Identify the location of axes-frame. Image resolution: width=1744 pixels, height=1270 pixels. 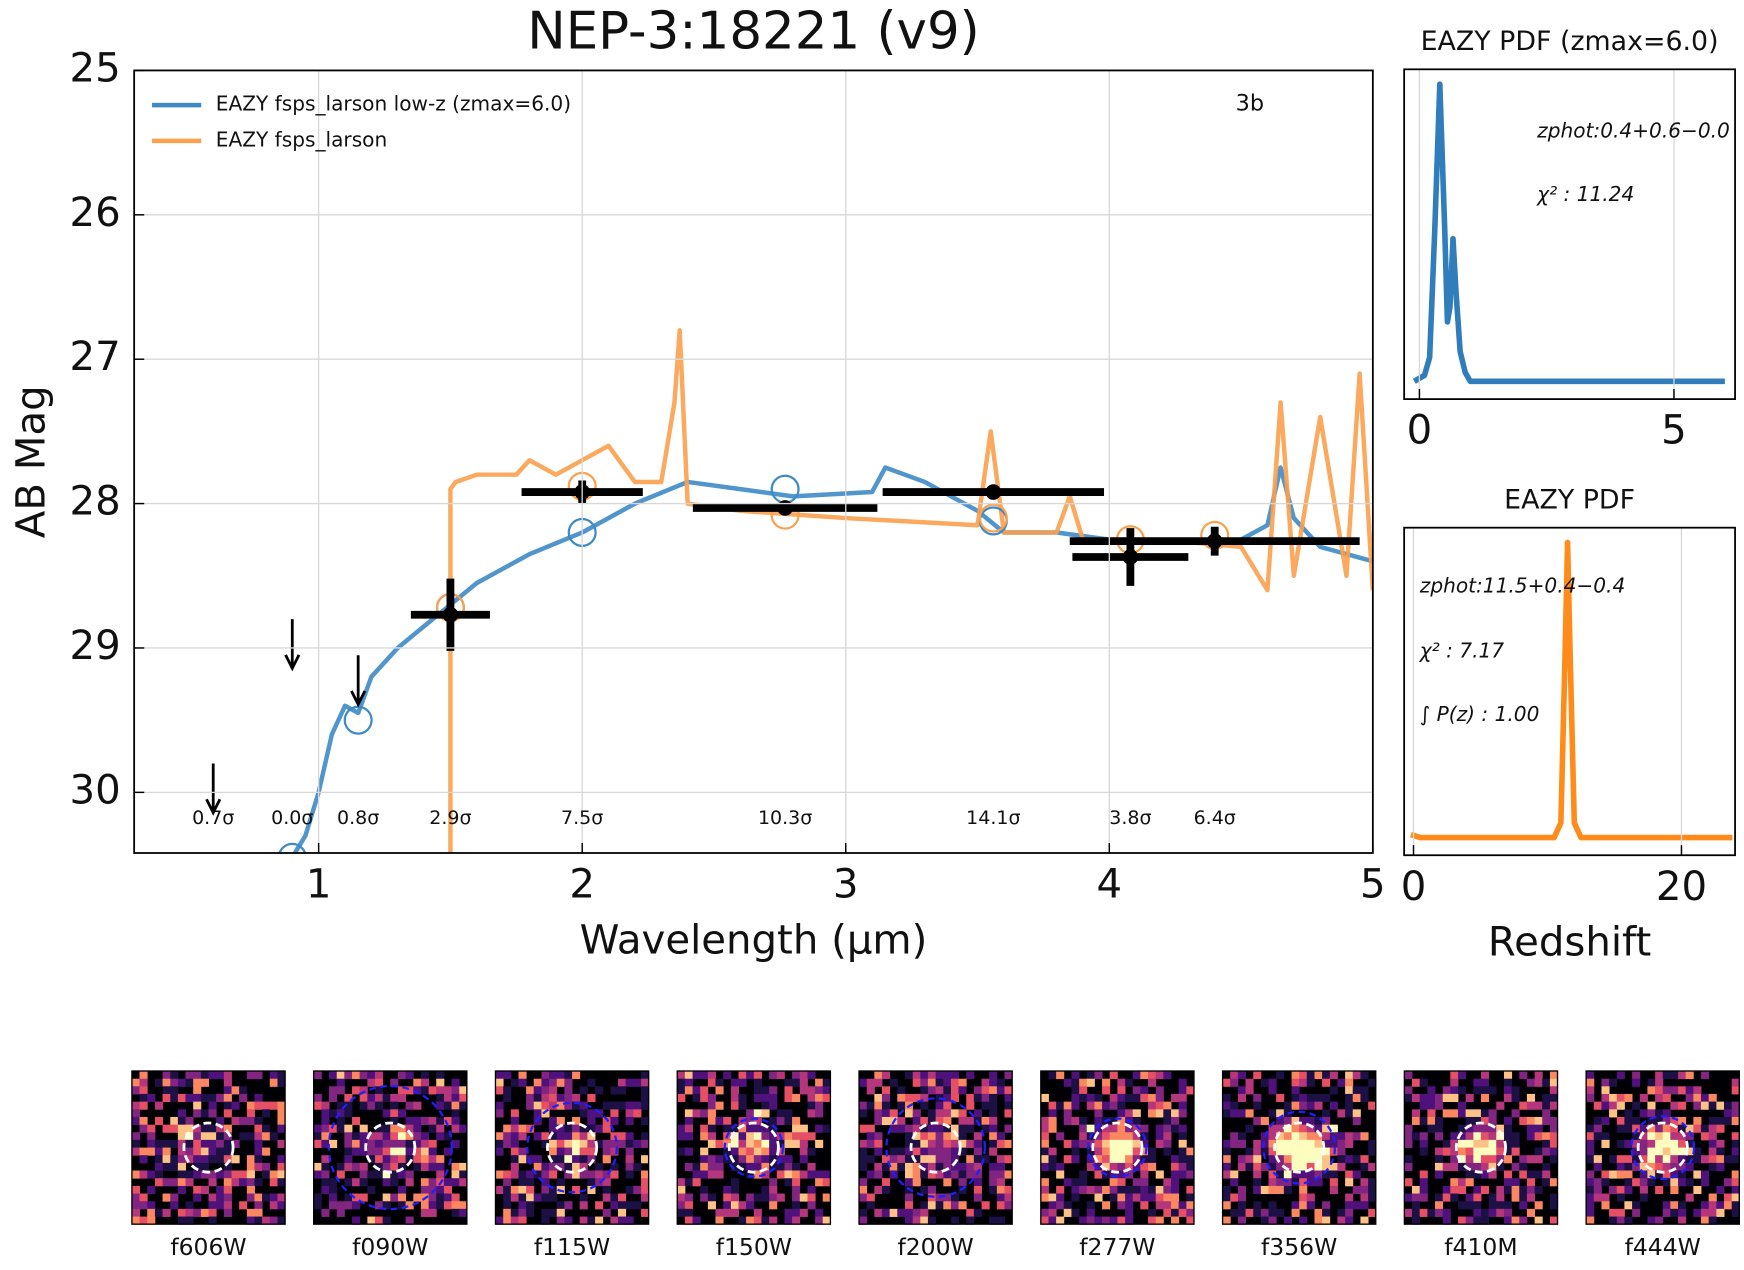
(1569, 234).